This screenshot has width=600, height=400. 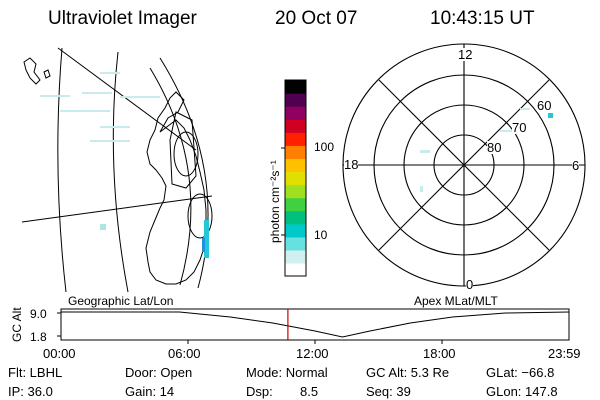 I want to click on color-bar-tick-100: 100, so click(x=324, y=147).